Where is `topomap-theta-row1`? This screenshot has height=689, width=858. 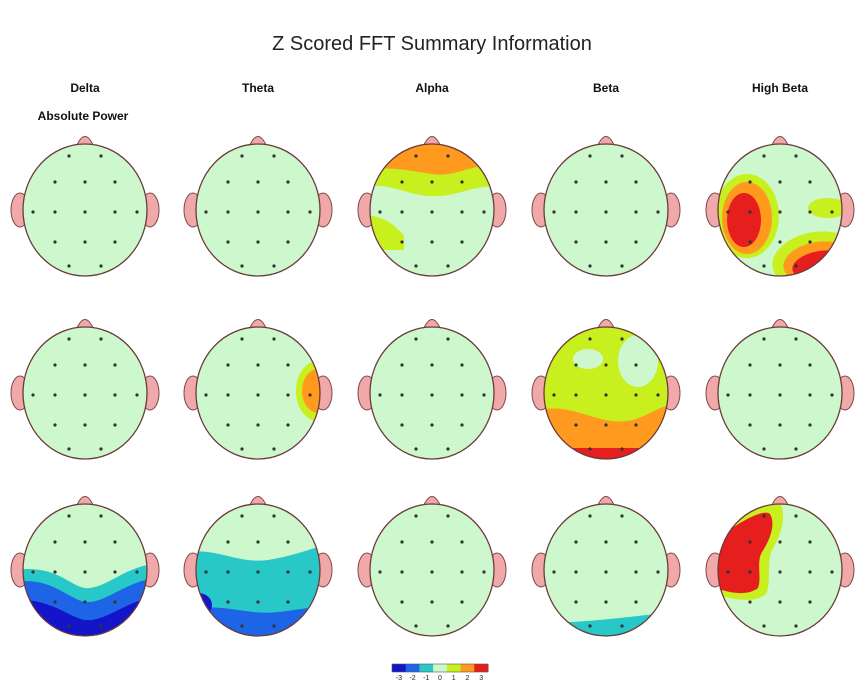
topomap-theta-row1 is located at coordinates (258, 206).